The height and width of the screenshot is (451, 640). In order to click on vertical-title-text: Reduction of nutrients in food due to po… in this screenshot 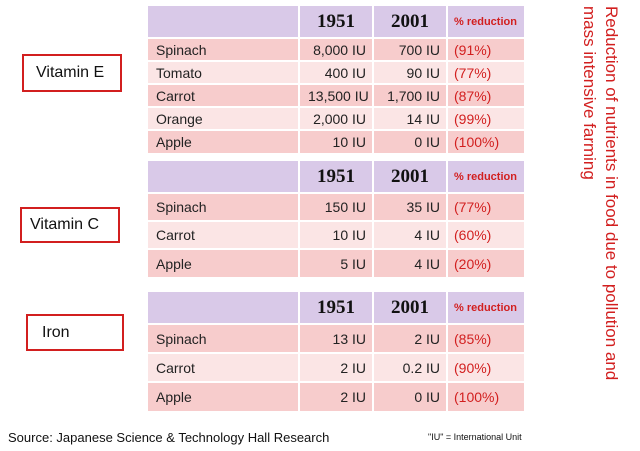, I will do `click(600, 193)`.